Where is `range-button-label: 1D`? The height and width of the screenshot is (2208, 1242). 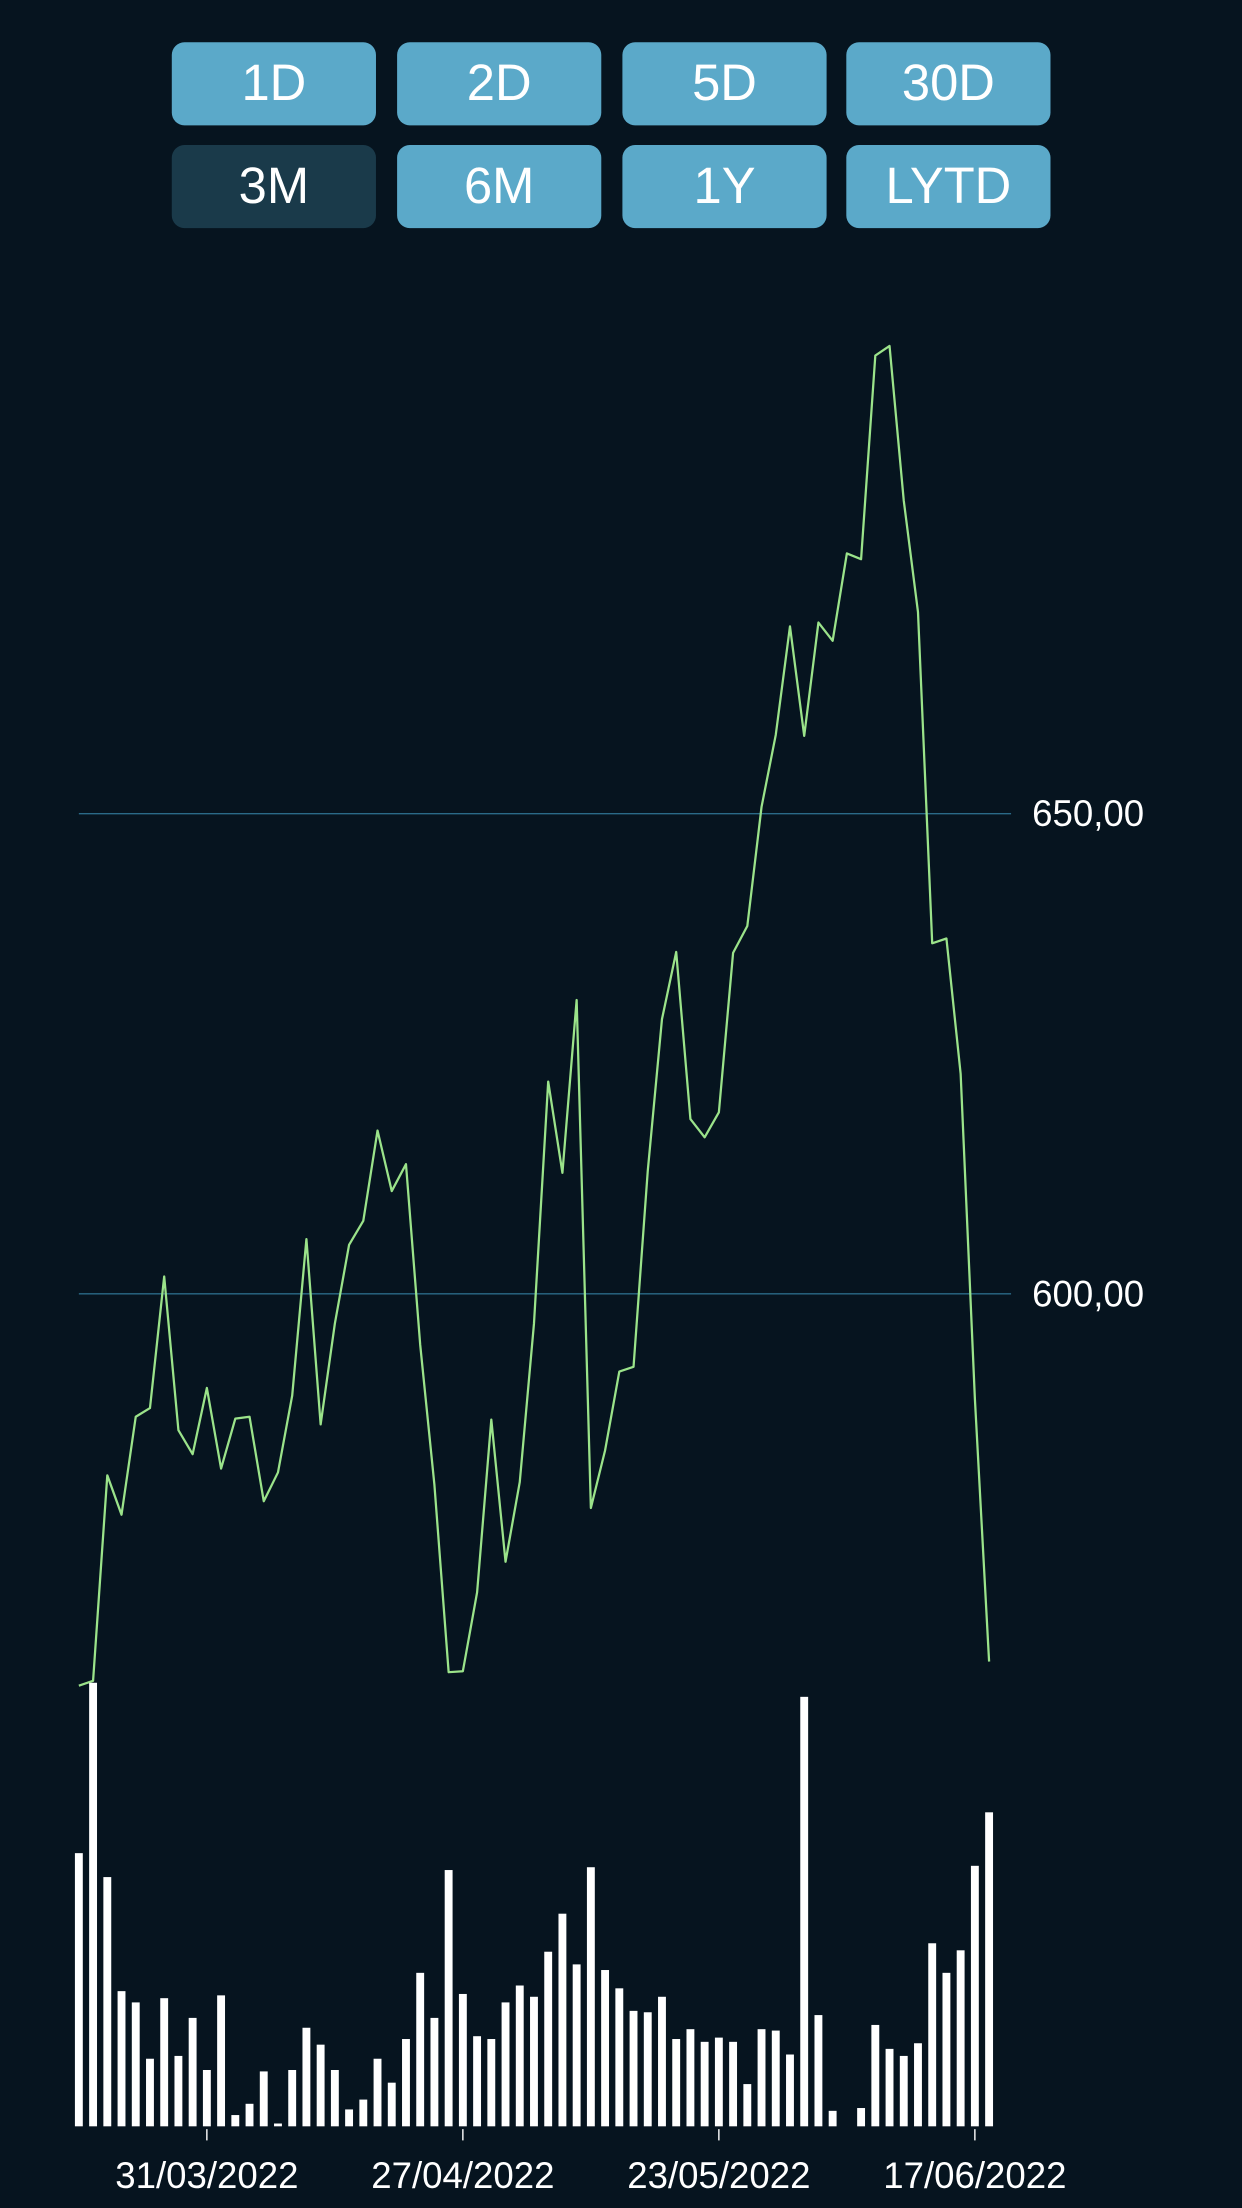
range-button-label: 1D is located at coordinates (273, 82).